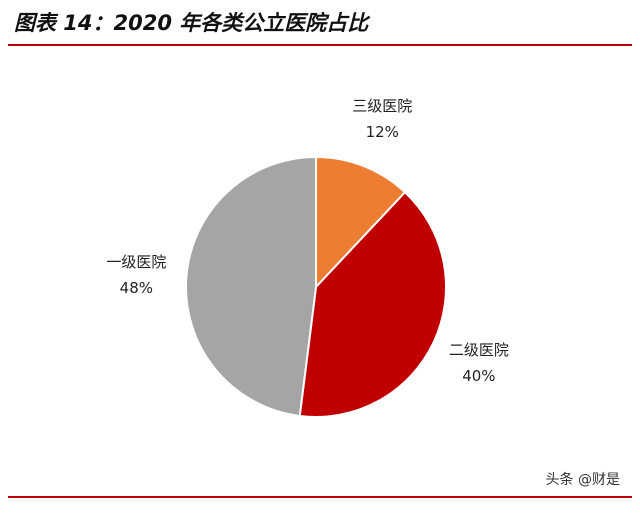 Image resolution: width=640 pixels, height=529 pixels. What do you see at coordinates (136, 288) in the screenshot?
I see `value-label: 48%` at bounding box center [136, 288].